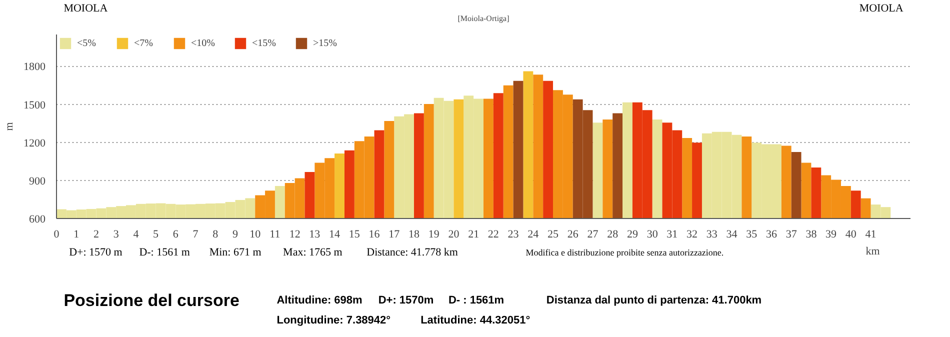  What do you see at coordinates (37, 181) in the screenshot?
I see `y-tick-label: 900` at bounding box center [37, 181].